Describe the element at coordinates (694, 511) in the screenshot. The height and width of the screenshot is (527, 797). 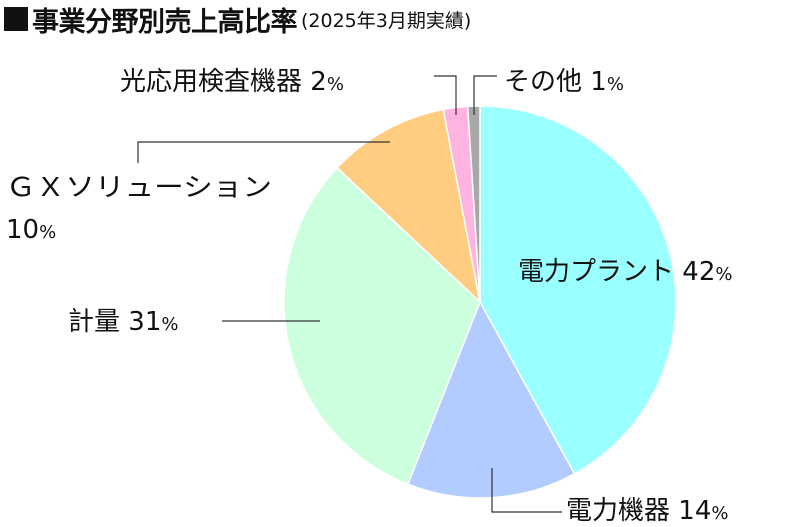
I see `label-electric-equipment-value: 14` at that location.